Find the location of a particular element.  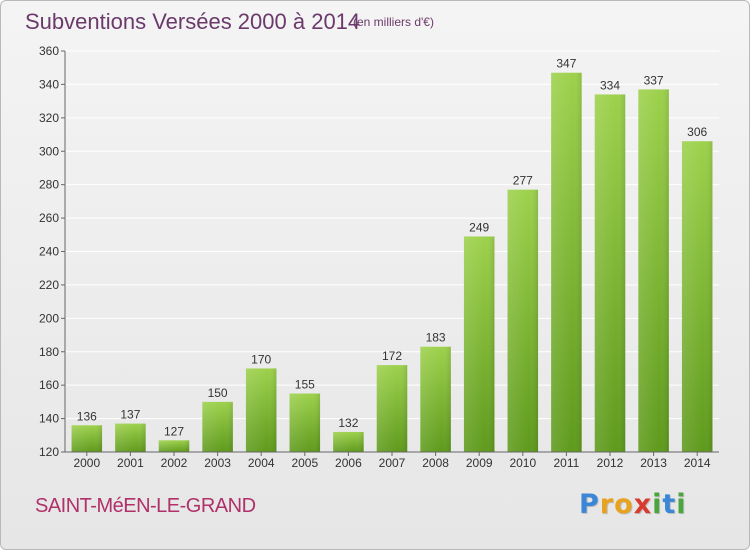

bar-value-label: 249 is located at coordinates (479, 227).